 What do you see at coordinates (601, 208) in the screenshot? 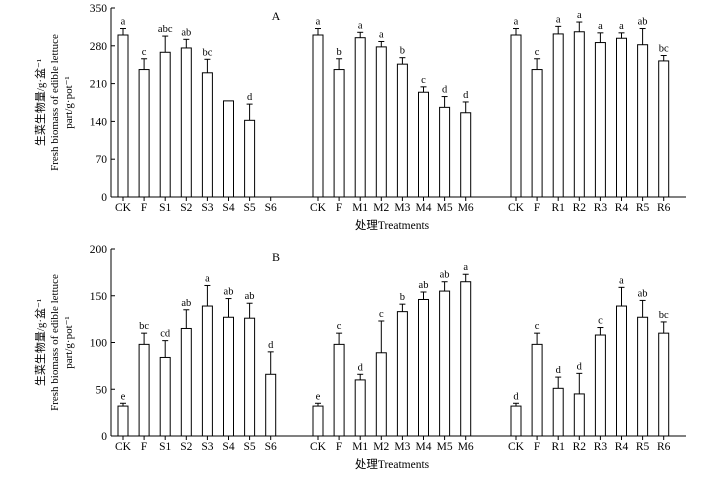
I see `x-tick-label: R3` at bounding box center [601, 208].